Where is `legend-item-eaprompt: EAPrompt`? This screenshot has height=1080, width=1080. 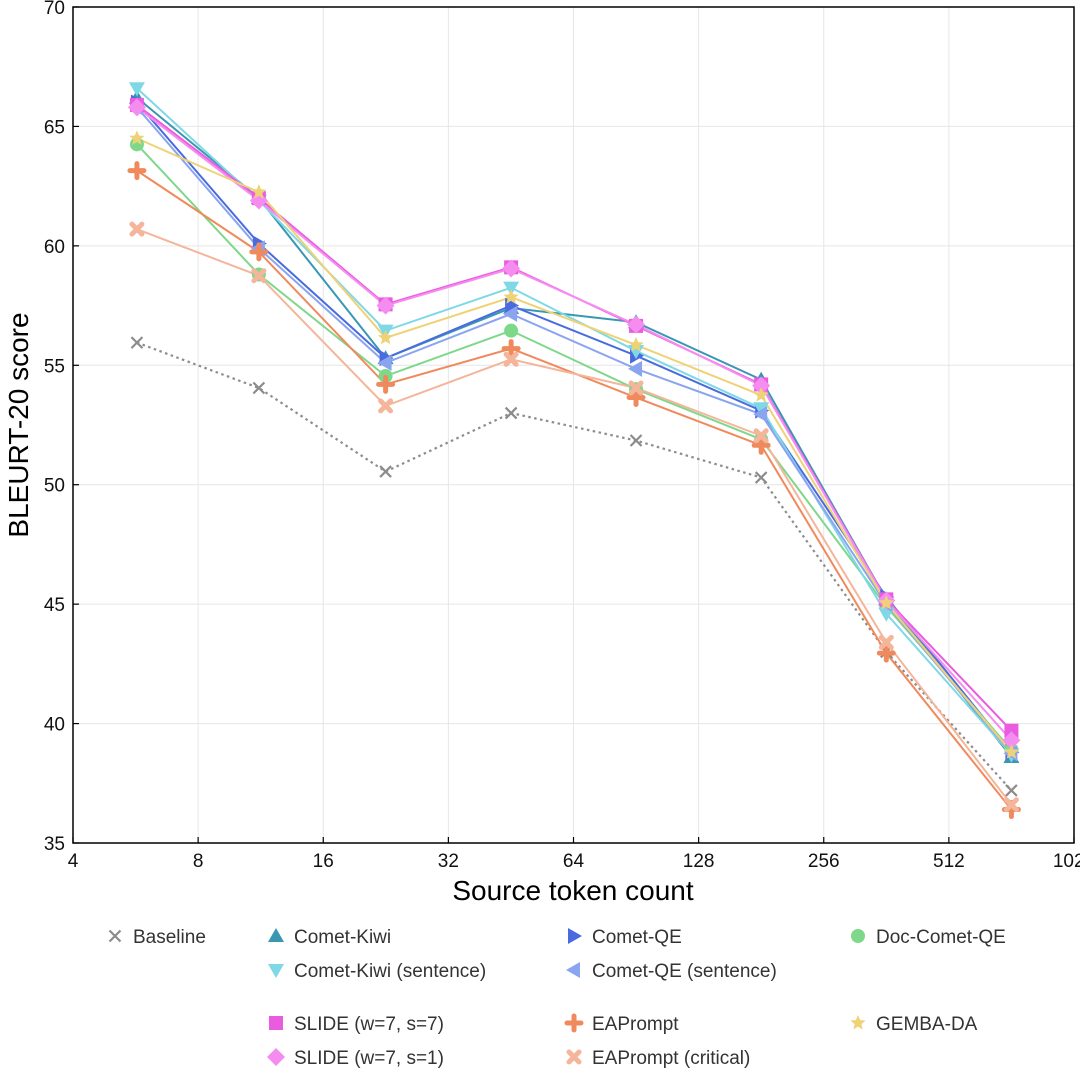
legend-item-eaprompt: EAPrompt is located at coordinates (621, 1024).